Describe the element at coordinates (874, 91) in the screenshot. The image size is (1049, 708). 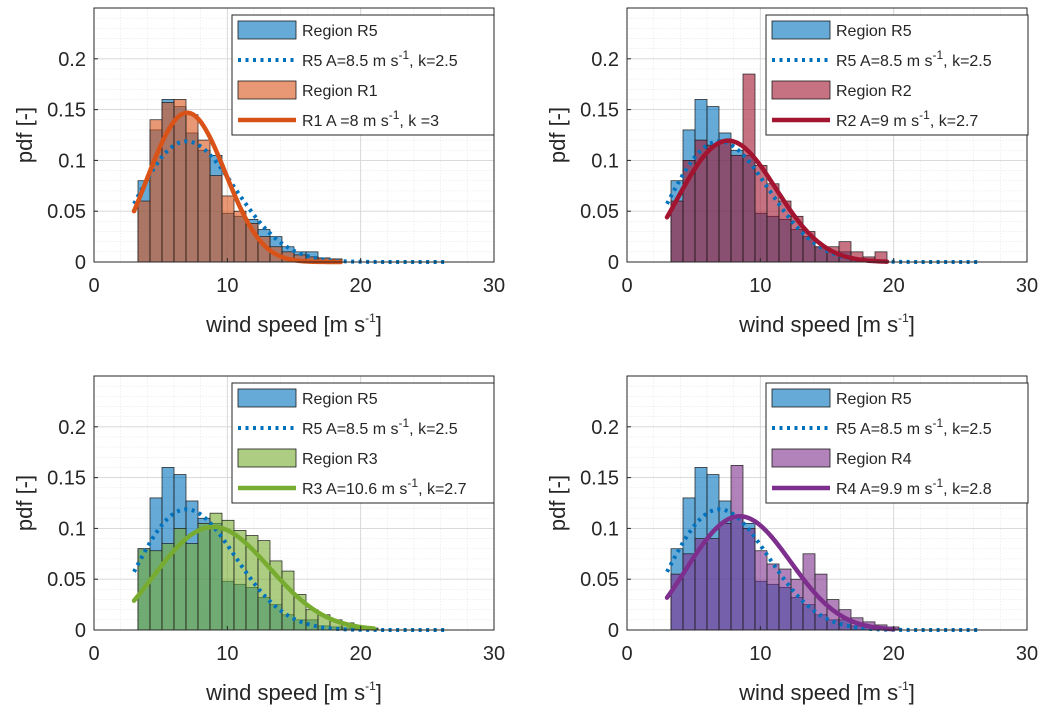
I see `legend-entry-text: Region R2` at that location.